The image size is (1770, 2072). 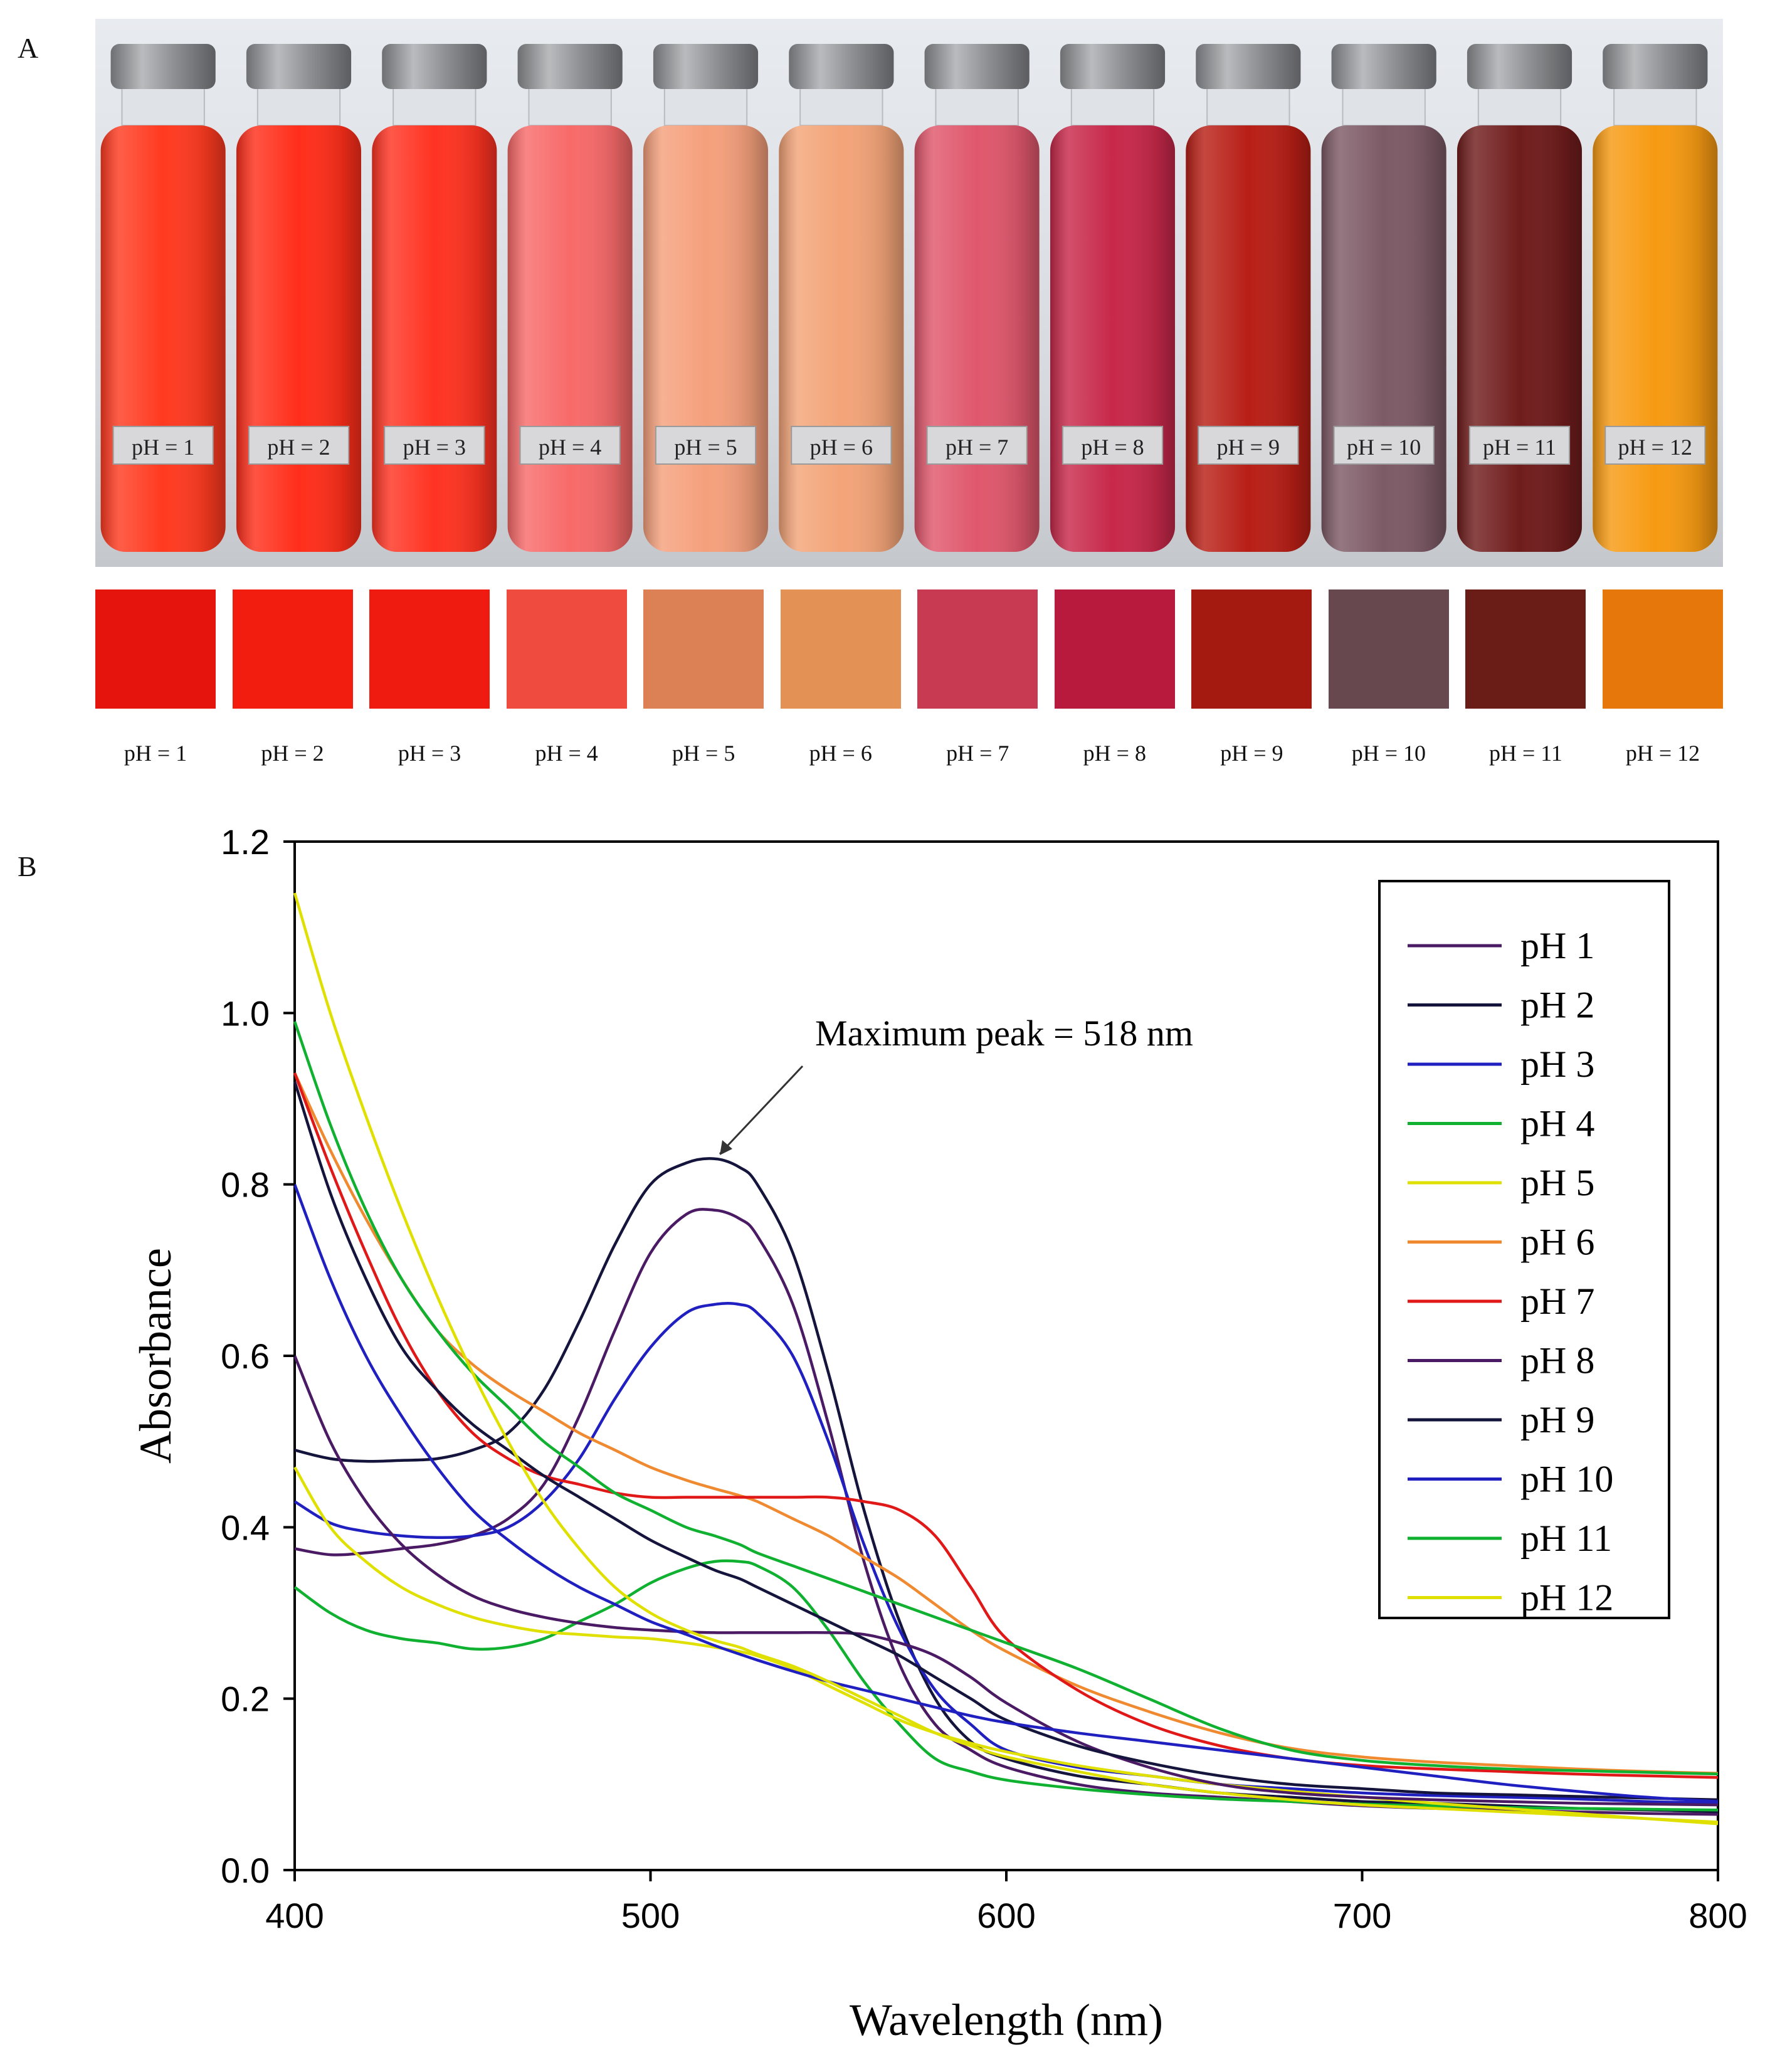 I want to click on vial-label-text: pH = 5, so click(x=705, y=447).